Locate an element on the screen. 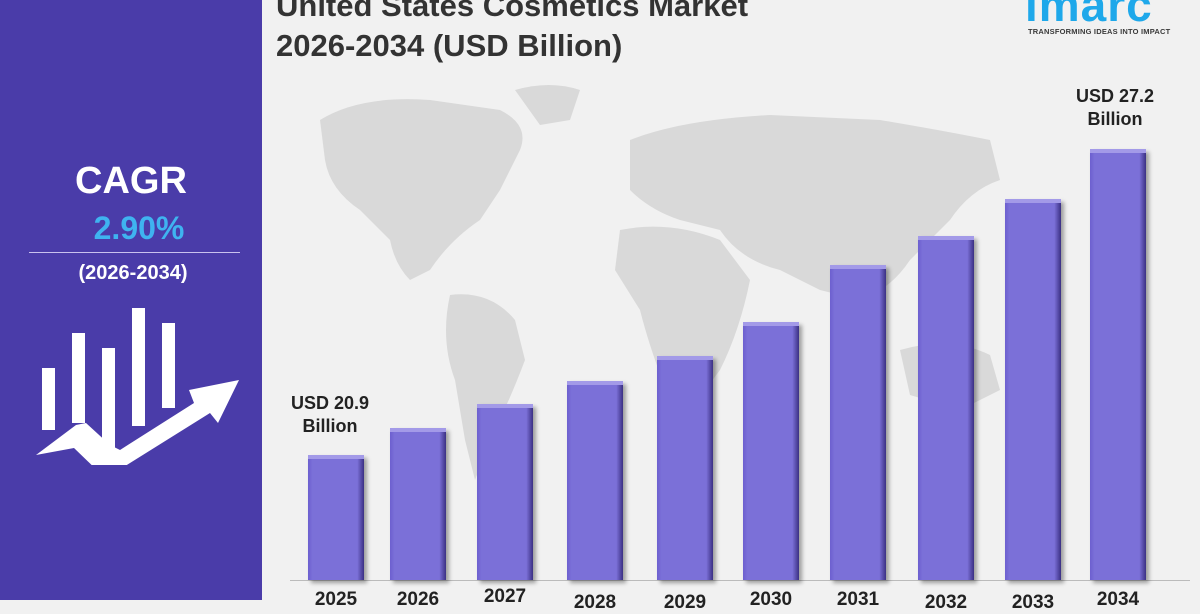  bar-2026 is located at coordinates (418, 504).